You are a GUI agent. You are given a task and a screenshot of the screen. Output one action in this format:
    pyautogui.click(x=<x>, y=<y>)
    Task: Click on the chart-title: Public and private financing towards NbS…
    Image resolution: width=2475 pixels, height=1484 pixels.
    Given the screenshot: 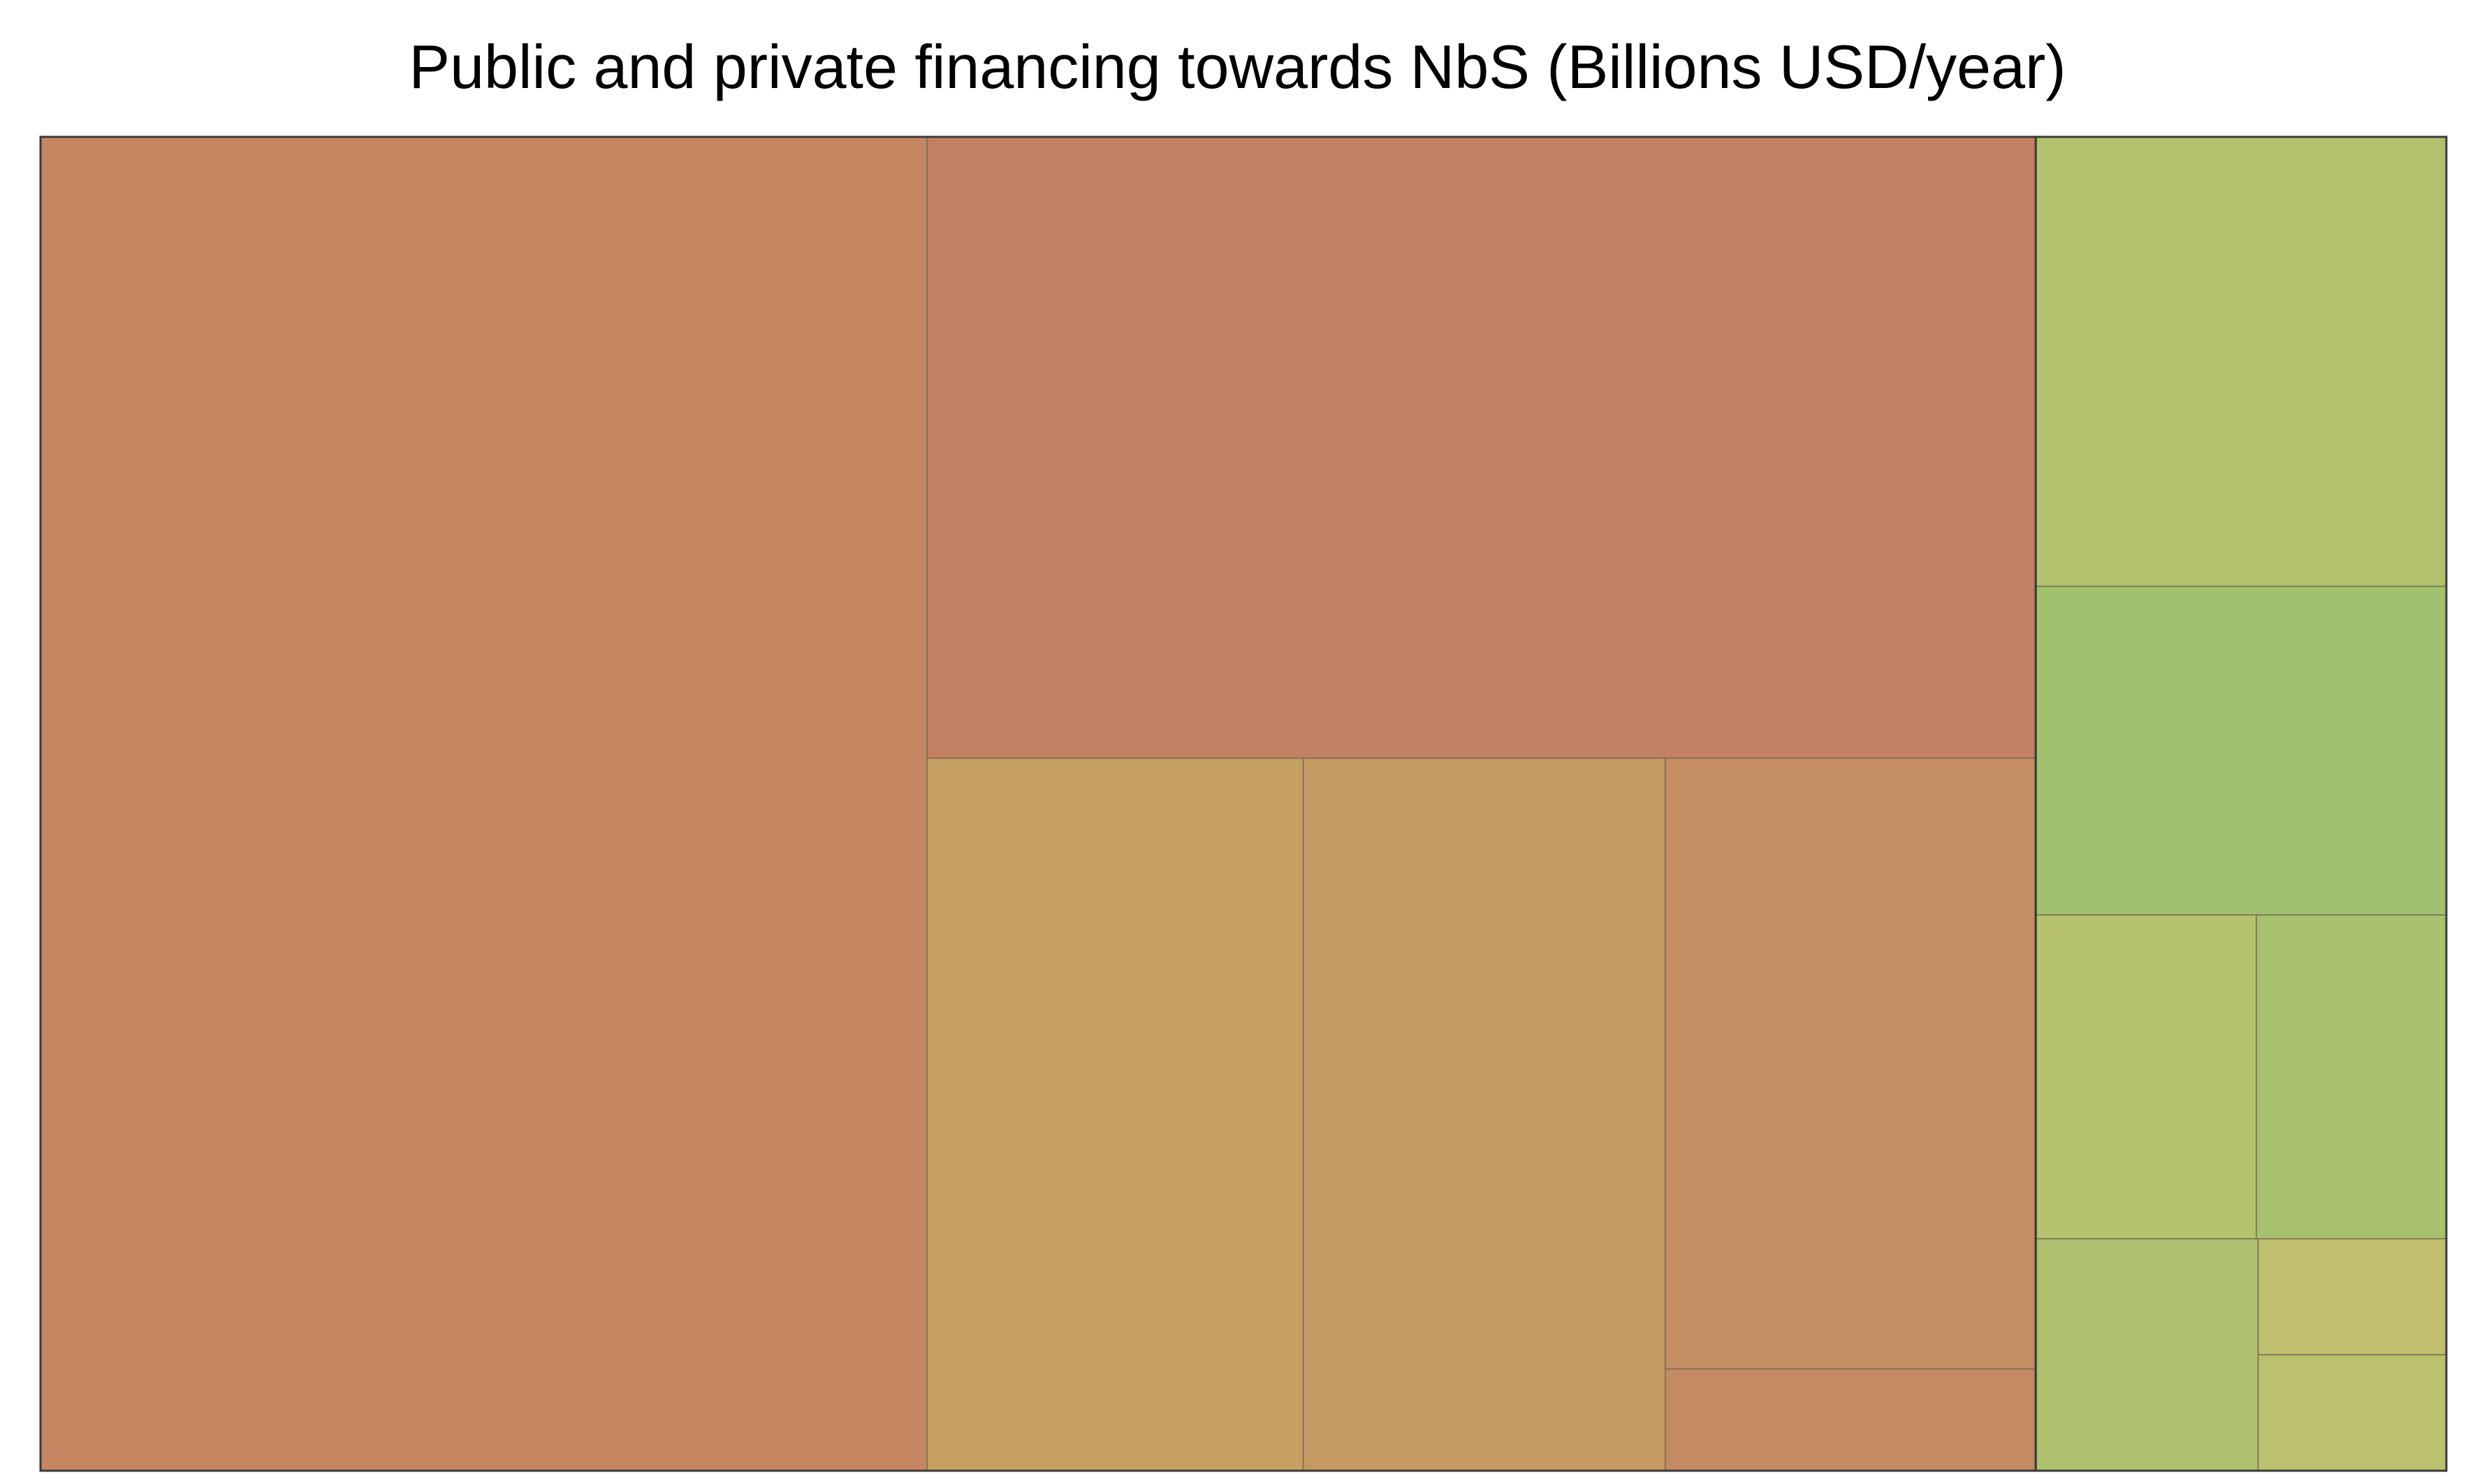 What is the action you would take?
    pyautogui.click(x=1237, y=66)
    